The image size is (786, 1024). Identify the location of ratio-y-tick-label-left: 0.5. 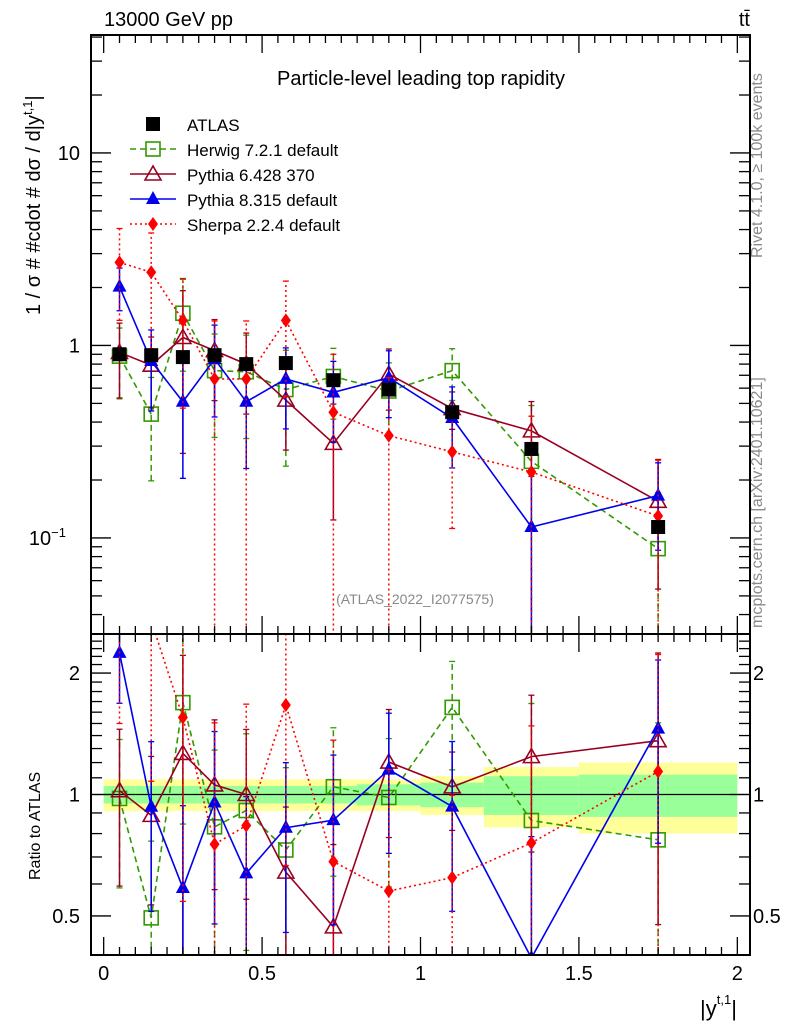
(66, 917).